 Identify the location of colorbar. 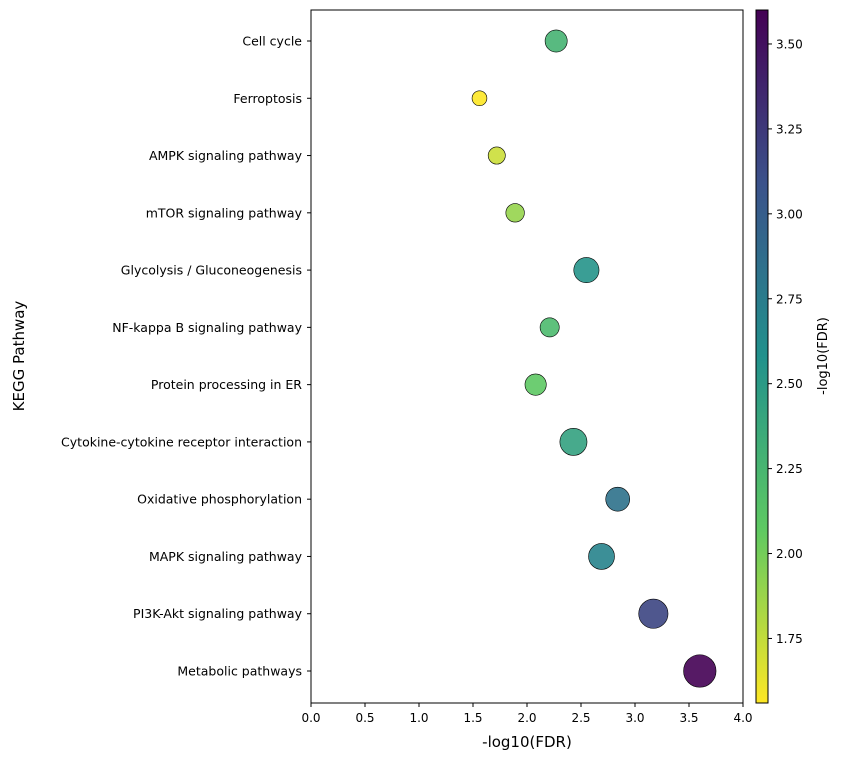
(762, 356).